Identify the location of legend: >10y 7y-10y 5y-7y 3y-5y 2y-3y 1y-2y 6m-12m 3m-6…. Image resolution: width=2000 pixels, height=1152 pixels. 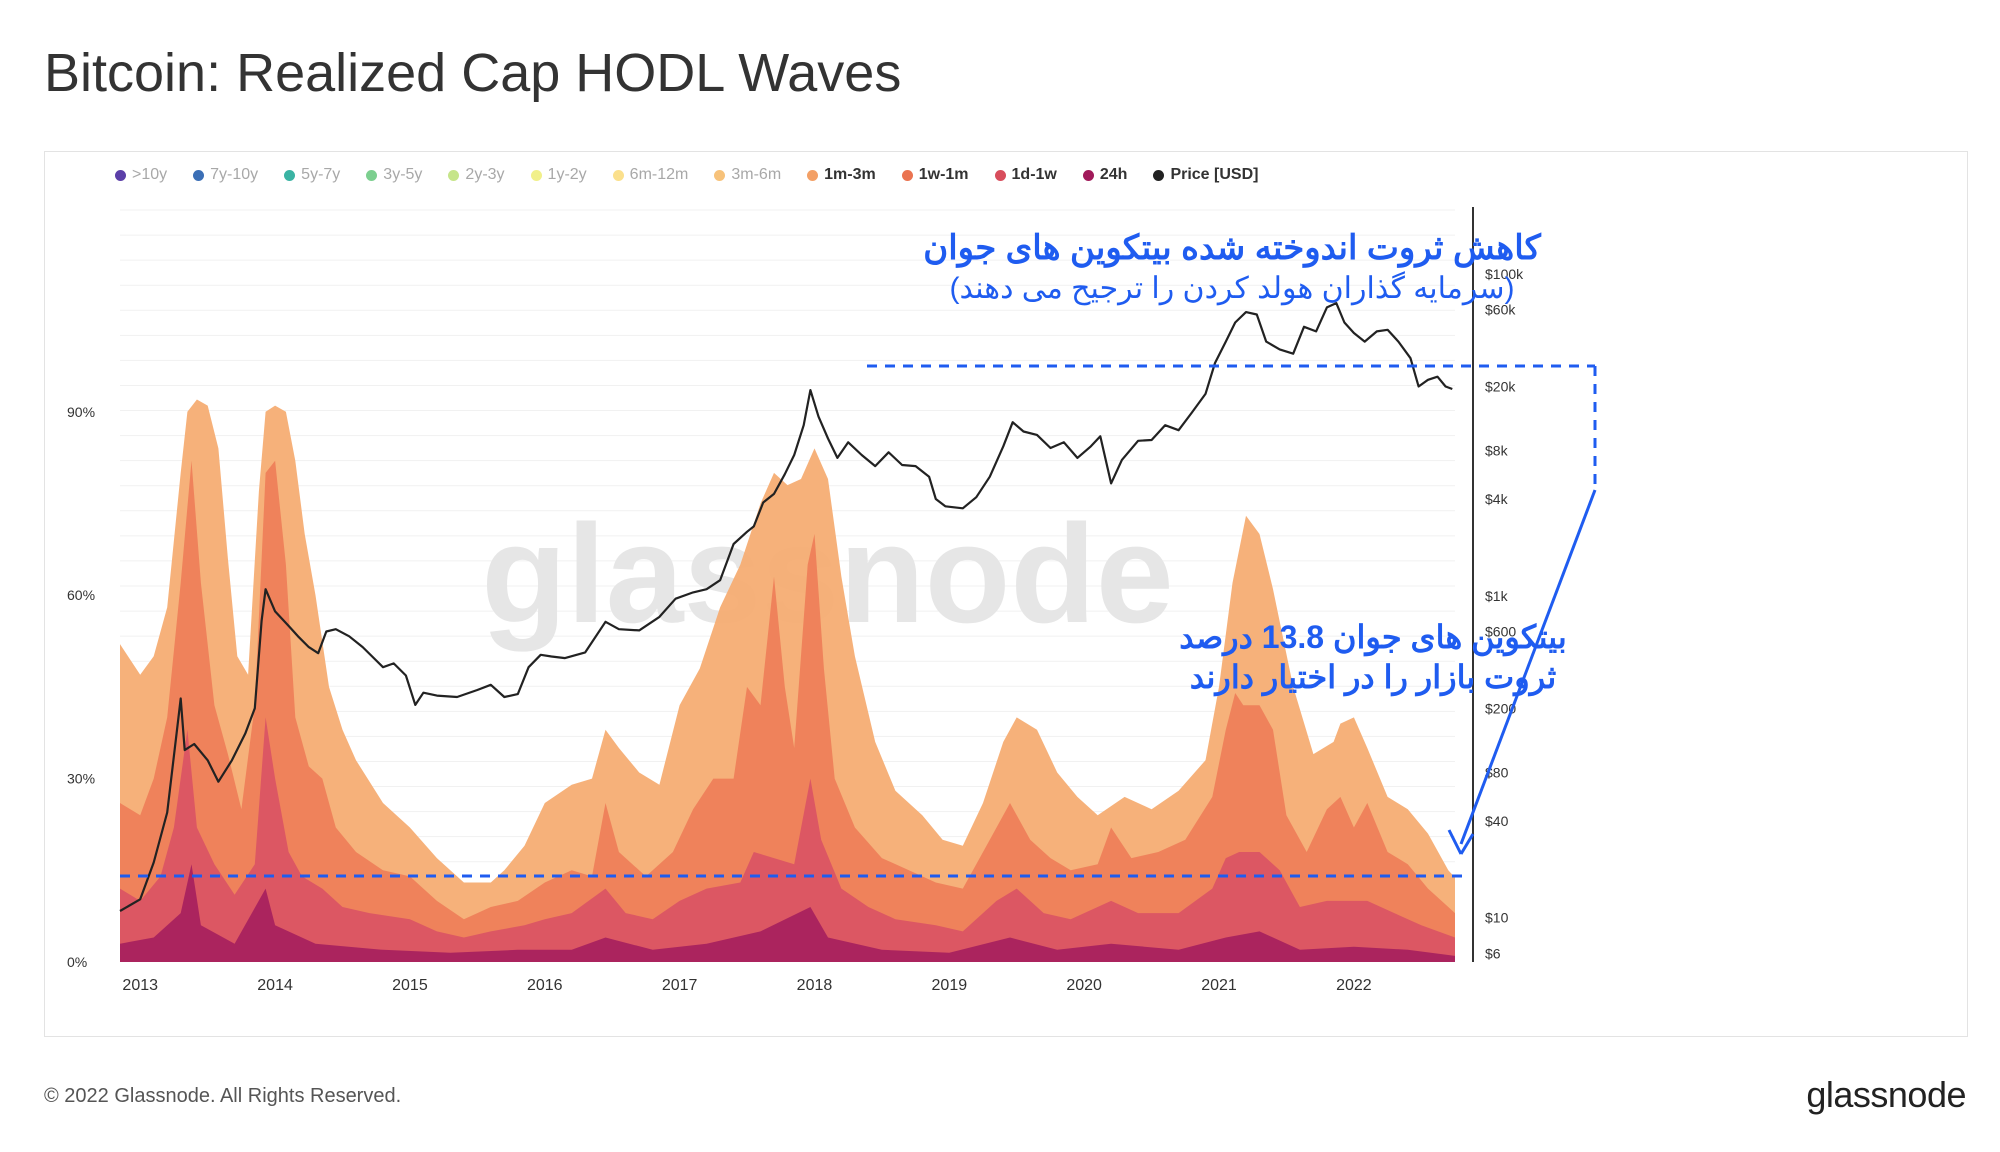
(699, 175).